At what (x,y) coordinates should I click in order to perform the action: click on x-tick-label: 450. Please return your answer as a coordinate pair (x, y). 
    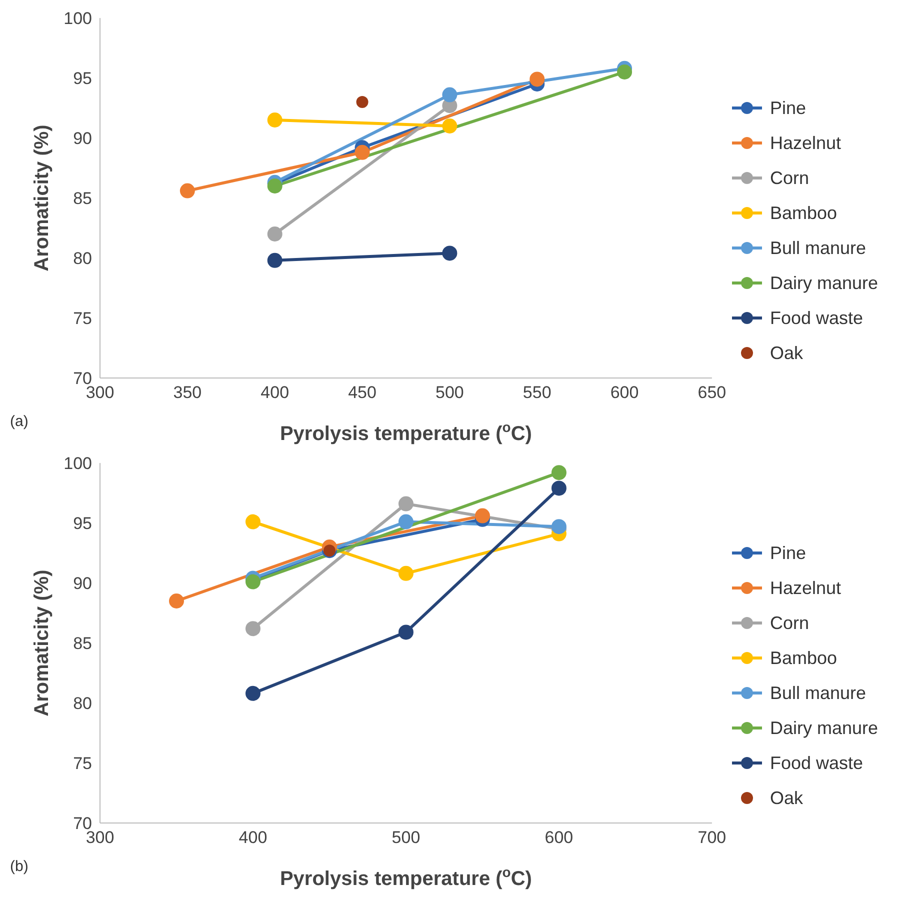
    Looking at the image, I should click on (362, 392).